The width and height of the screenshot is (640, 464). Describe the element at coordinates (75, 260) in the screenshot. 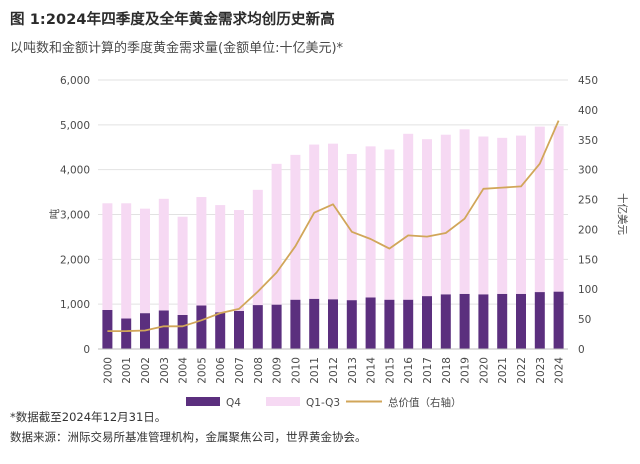

I see `y-tick-label: 2,000` at that location.